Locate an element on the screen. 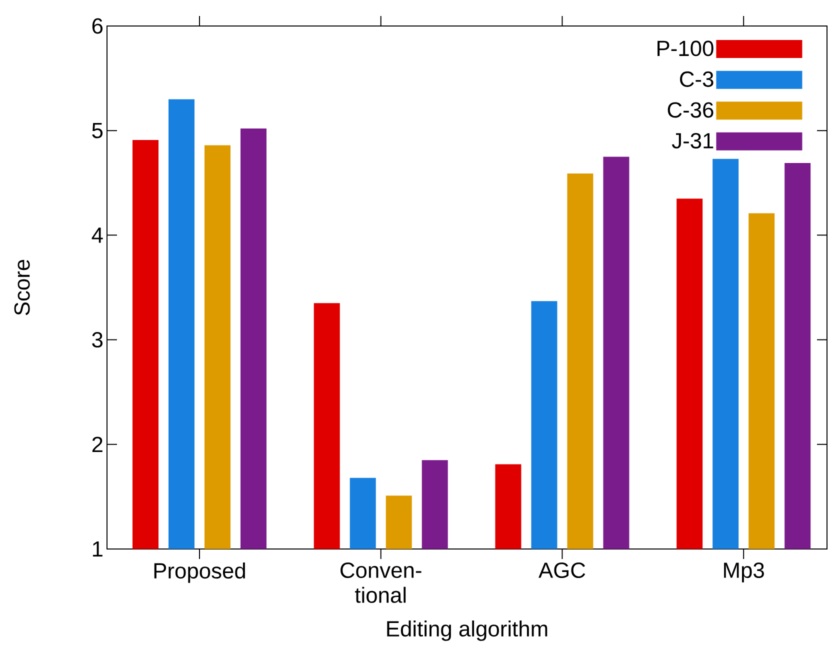  y-tick-label: 6 is located at coordinates (97, 26).